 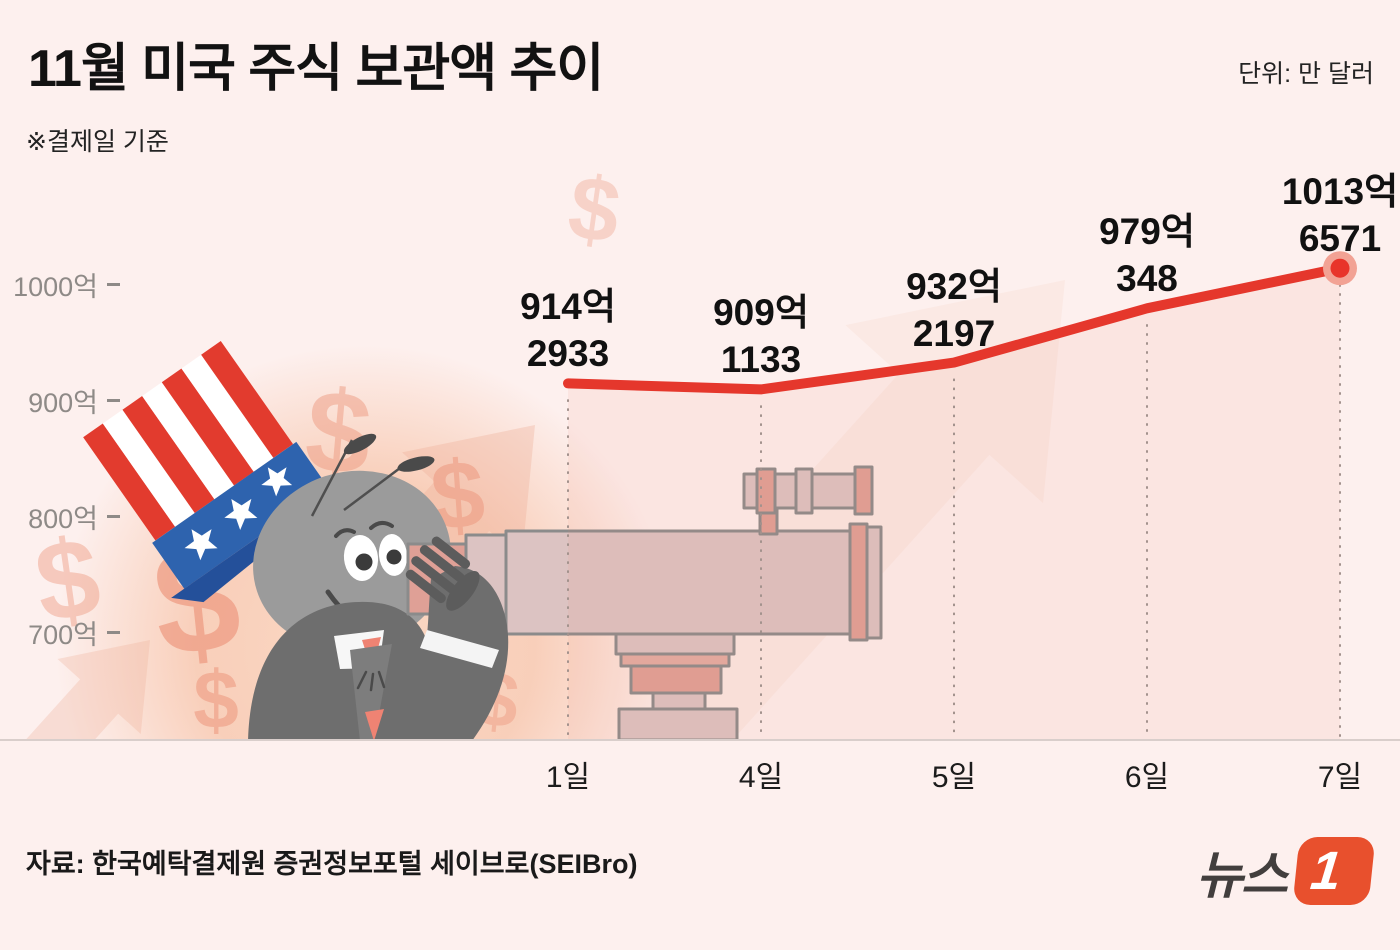 I want to click on data-point-label: 932억 2197, so click(x=954, y=310).